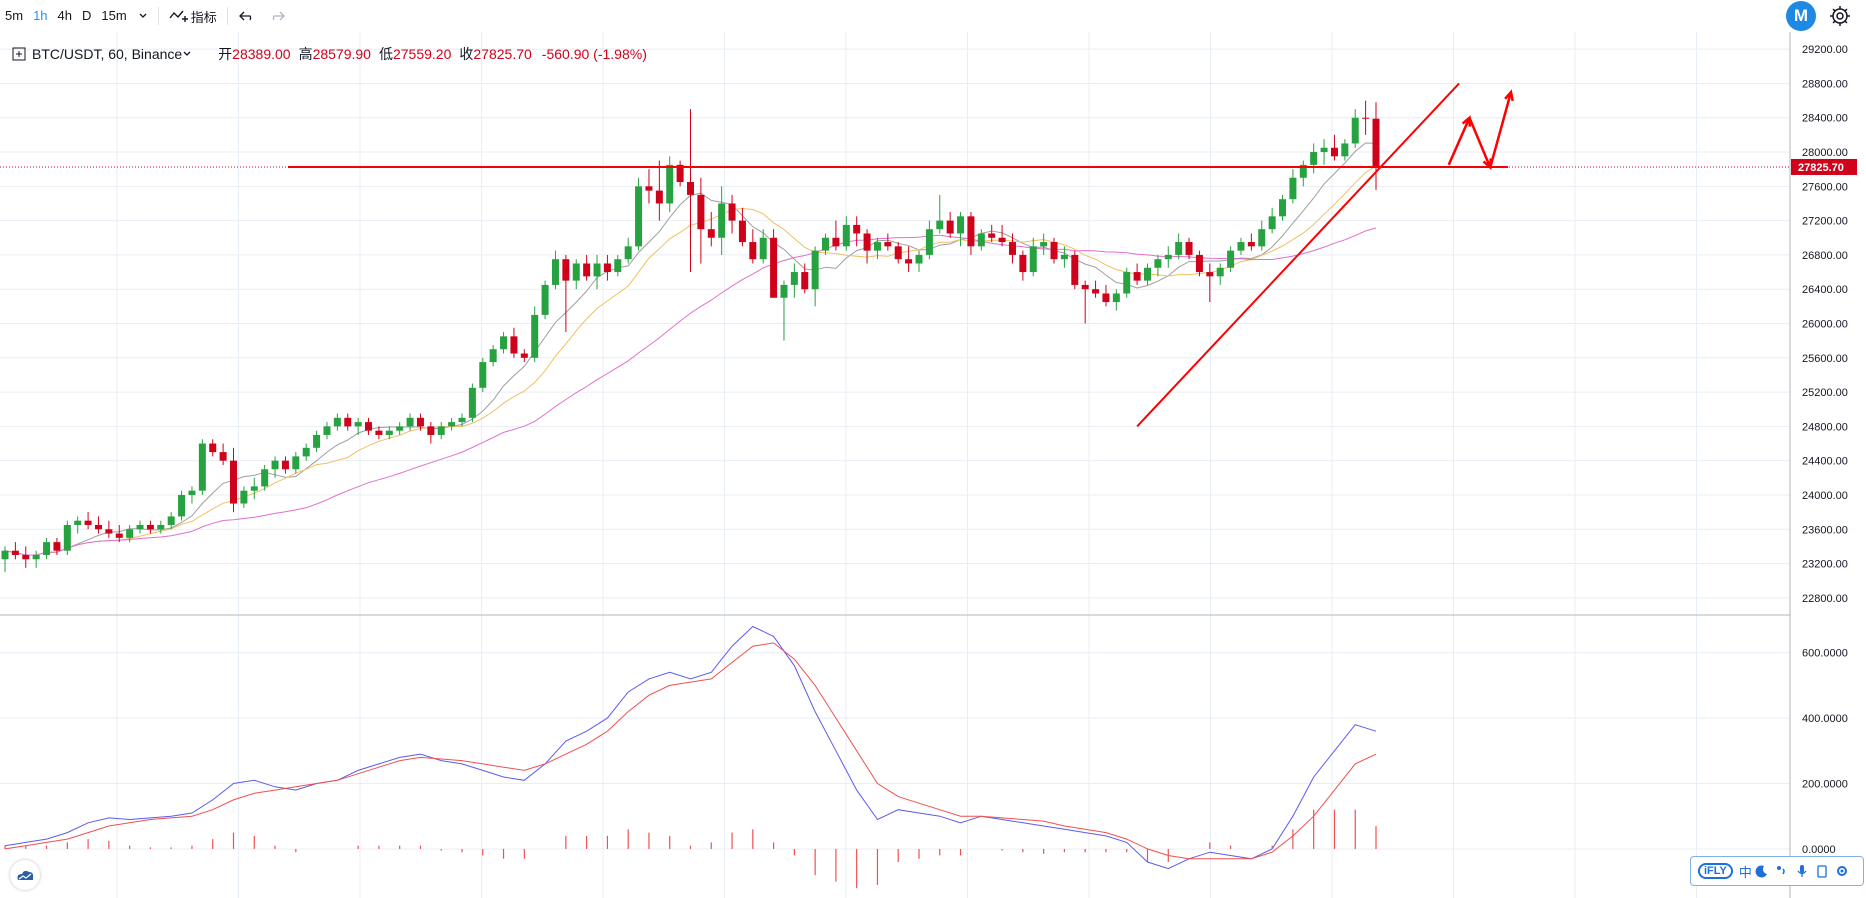 The height and width of the screenshot is (898, 1866). Describe the element at coordinates (1825, 462) in the screenshot. I see `price-tick-label: 24400.00` at that location.